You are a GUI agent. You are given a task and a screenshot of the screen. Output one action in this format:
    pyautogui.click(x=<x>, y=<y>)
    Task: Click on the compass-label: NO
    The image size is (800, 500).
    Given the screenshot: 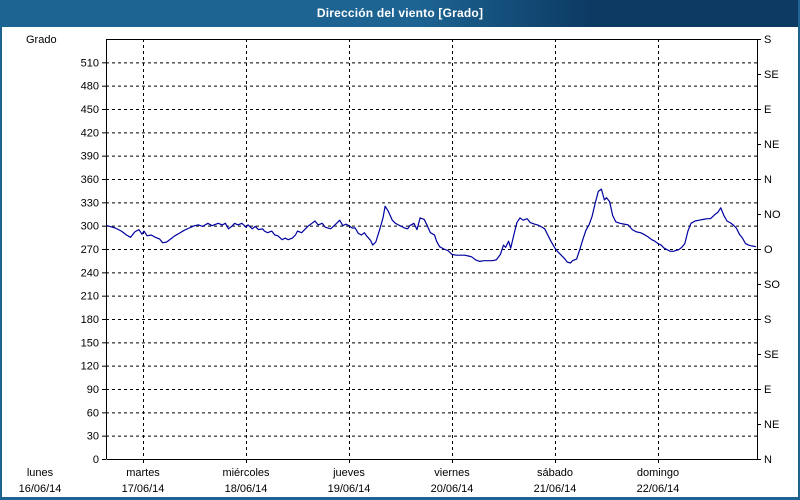 What is the action you would take?
    pyautogui.click(x=772, y=215)
    